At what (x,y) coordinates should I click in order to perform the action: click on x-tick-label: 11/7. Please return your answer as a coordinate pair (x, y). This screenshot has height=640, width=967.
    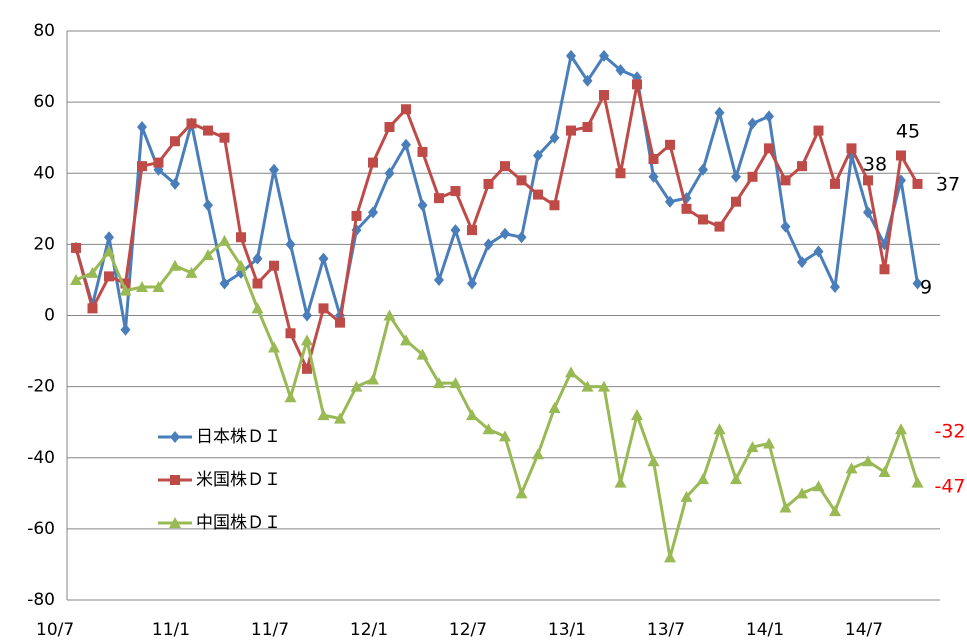
    Looking at the image, I should click on (270, 630).